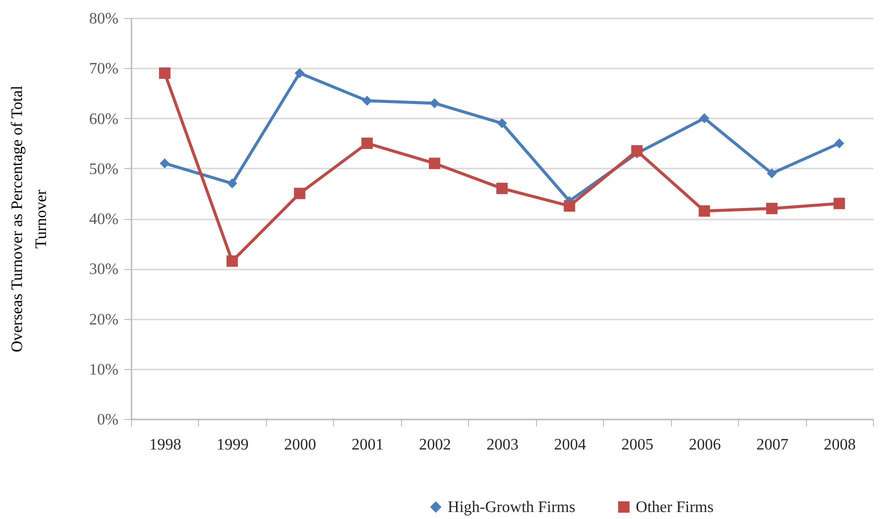 This screenshot has height=519, width=888. Describe the element at coordinates (368, 445) in the screenshot. I see `x-tick-label: 2001` at that location.